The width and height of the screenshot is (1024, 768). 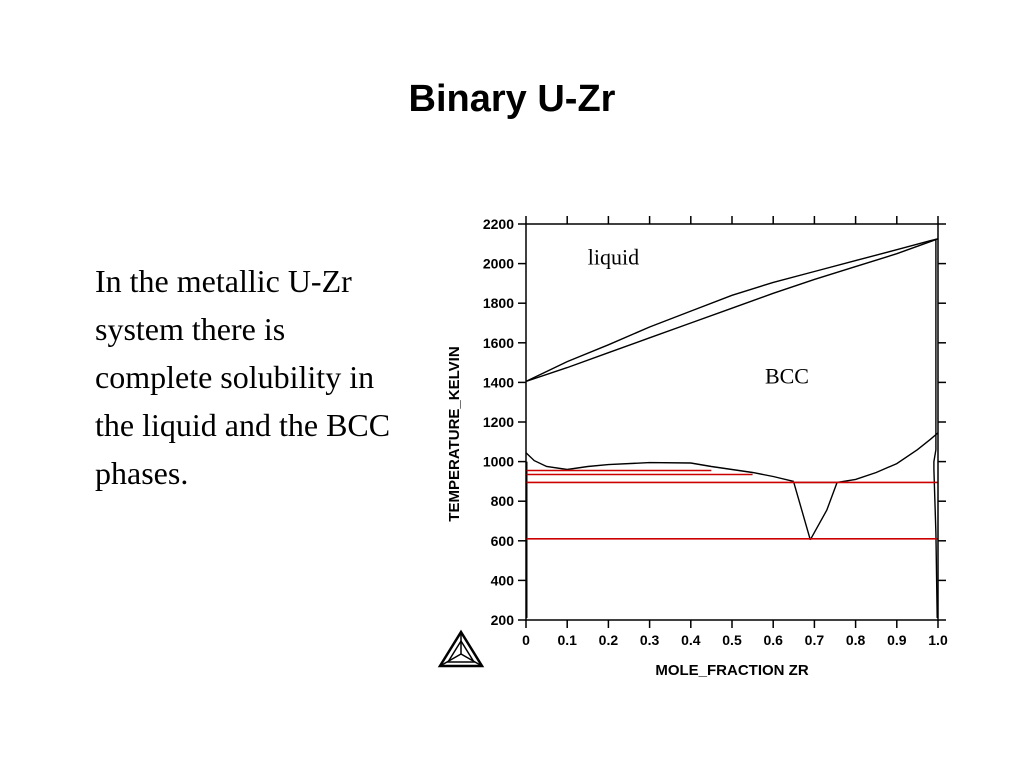 I want to click on x-tick-label: 1.0, so click(x=938, y=640).